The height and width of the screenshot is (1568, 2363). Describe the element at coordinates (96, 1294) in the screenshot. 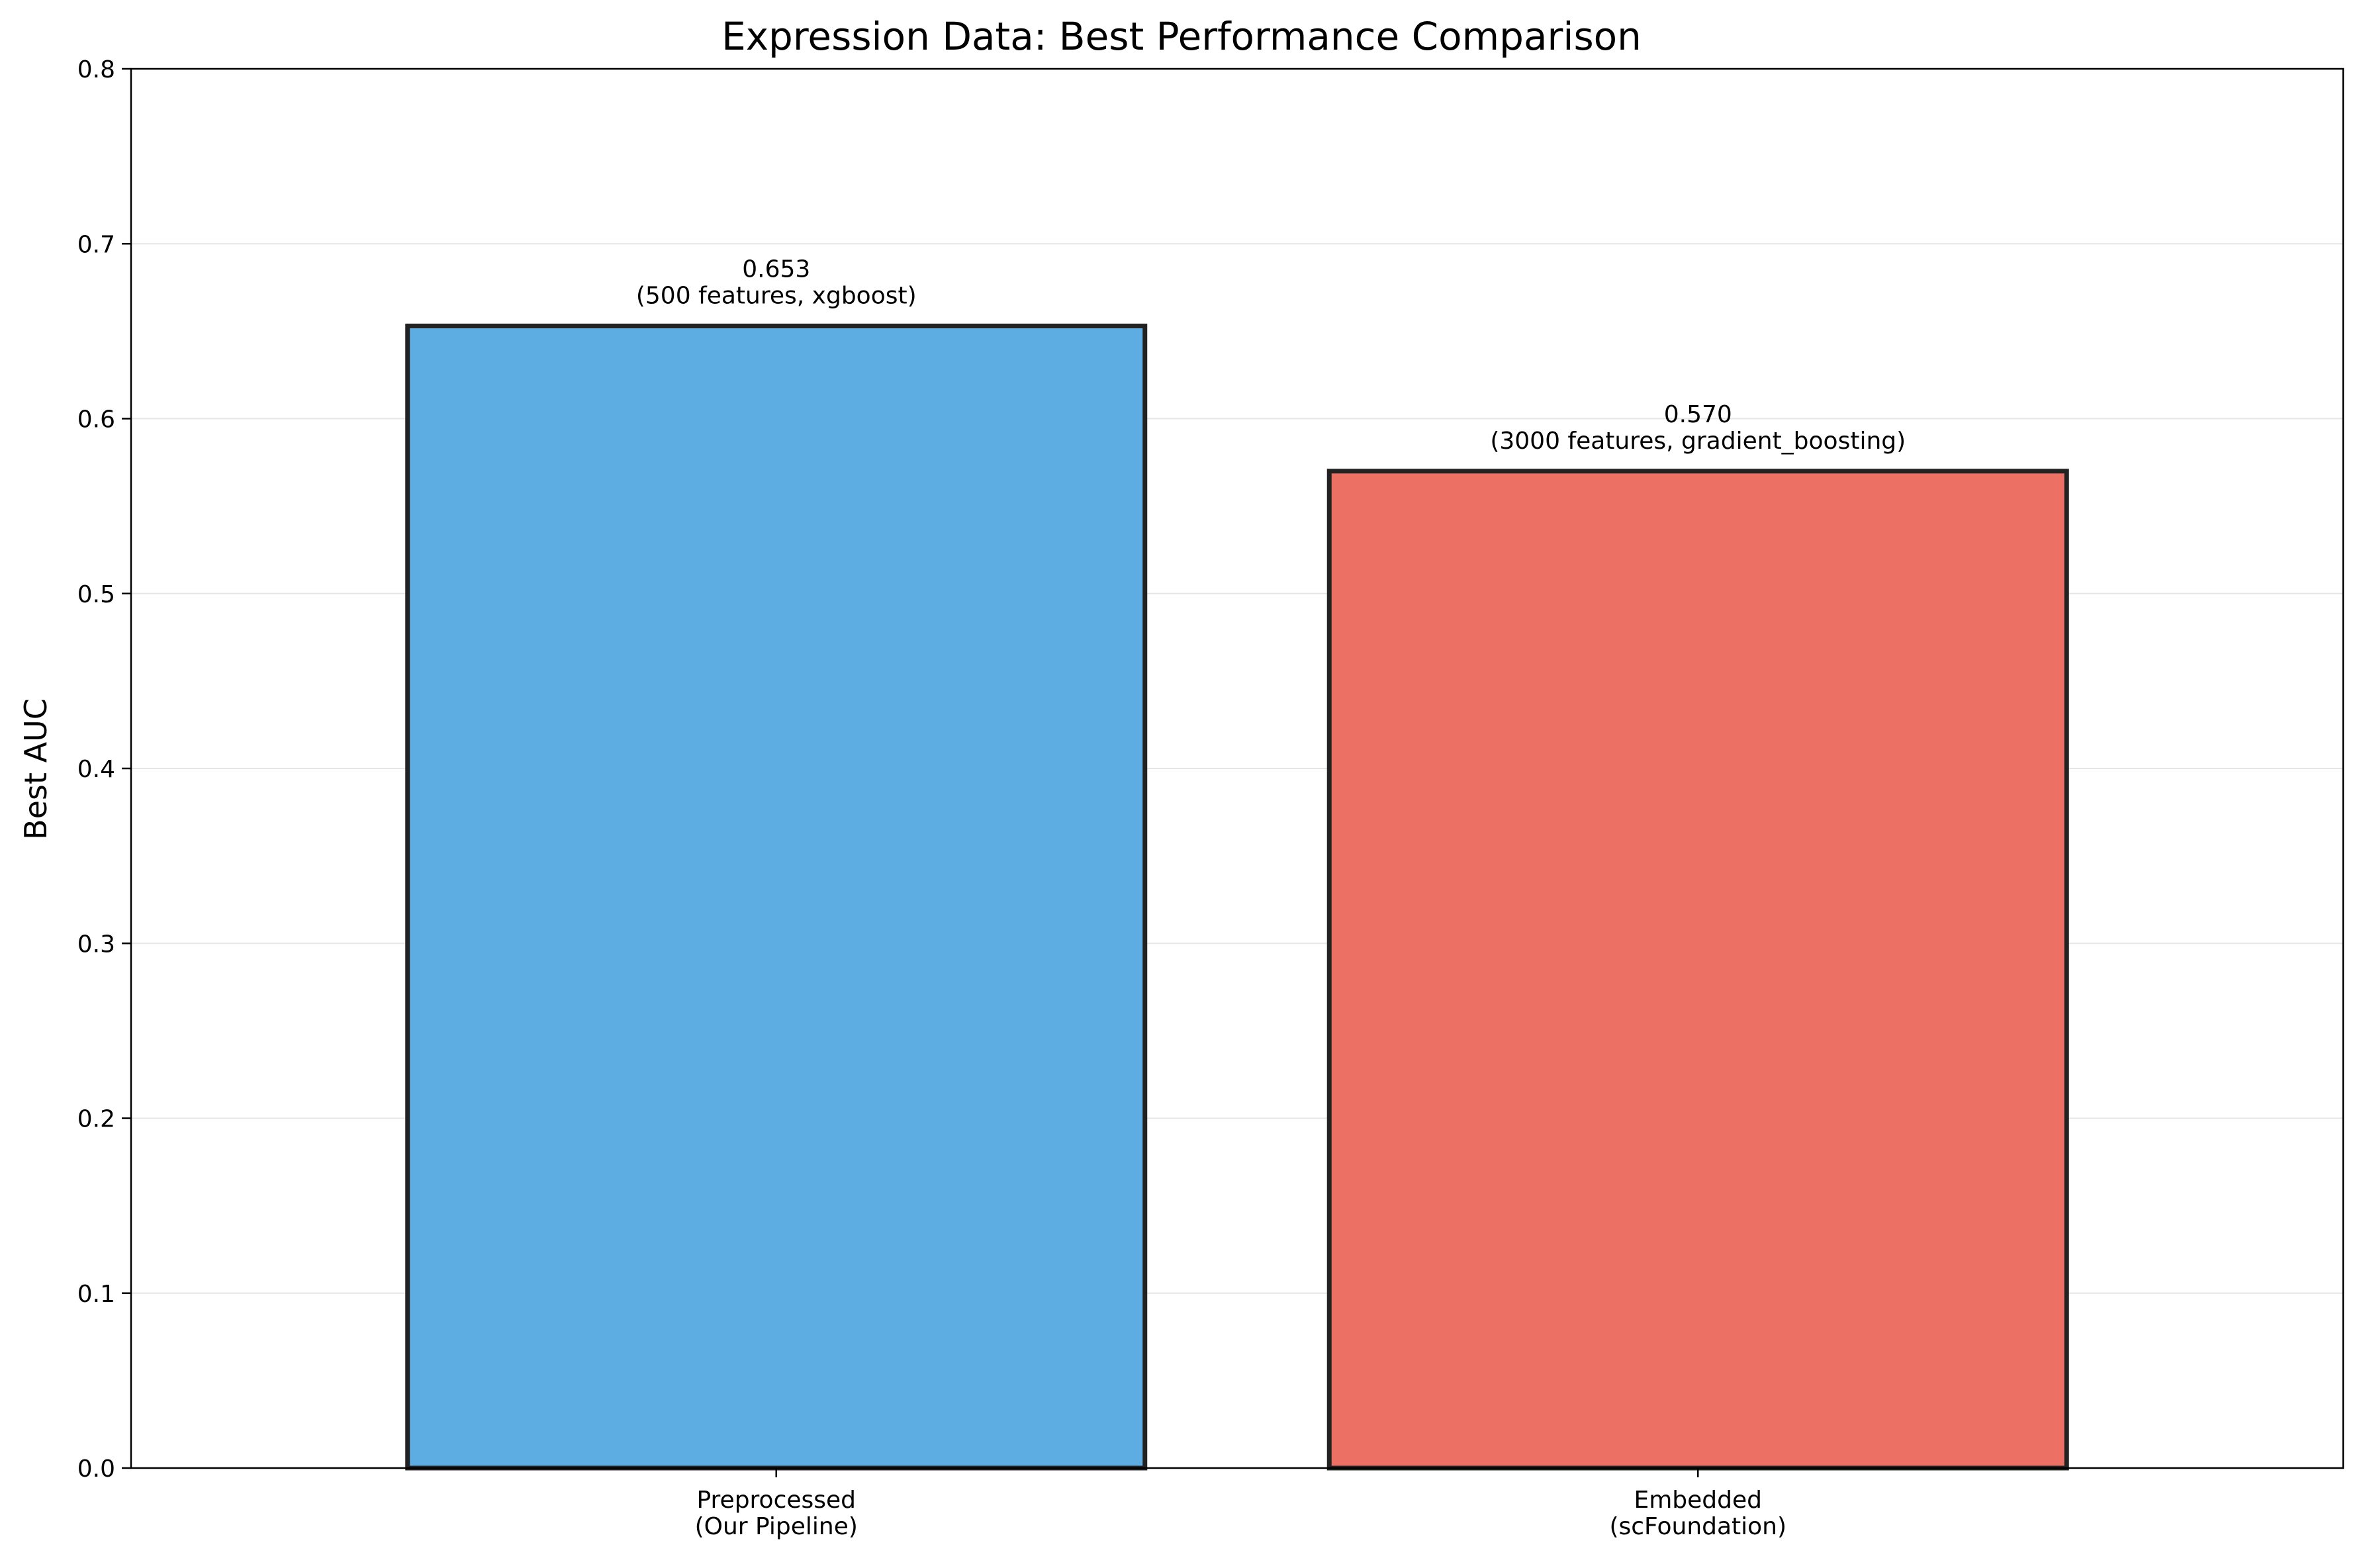

I see `y-tick-label: 0.1` at that location.